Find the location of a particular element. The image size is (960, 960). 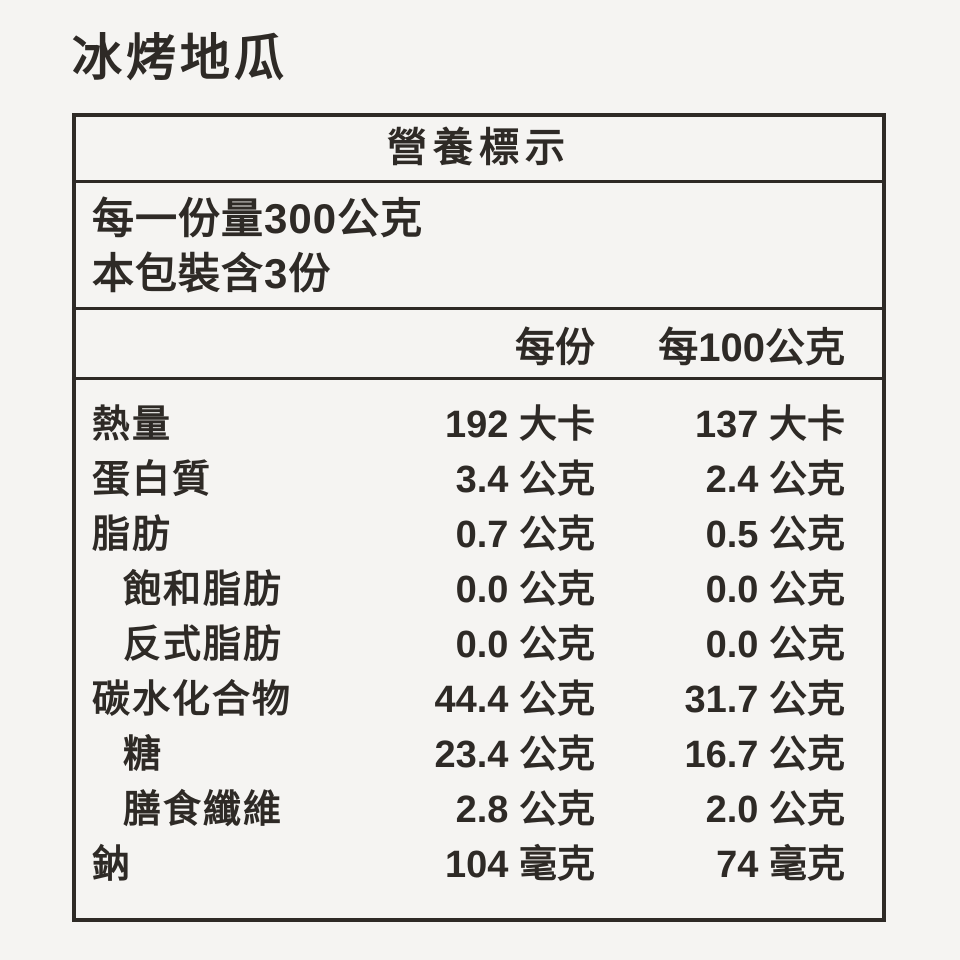

value-per-100g: 31.7 公克 is located at coordinates (764, 700).